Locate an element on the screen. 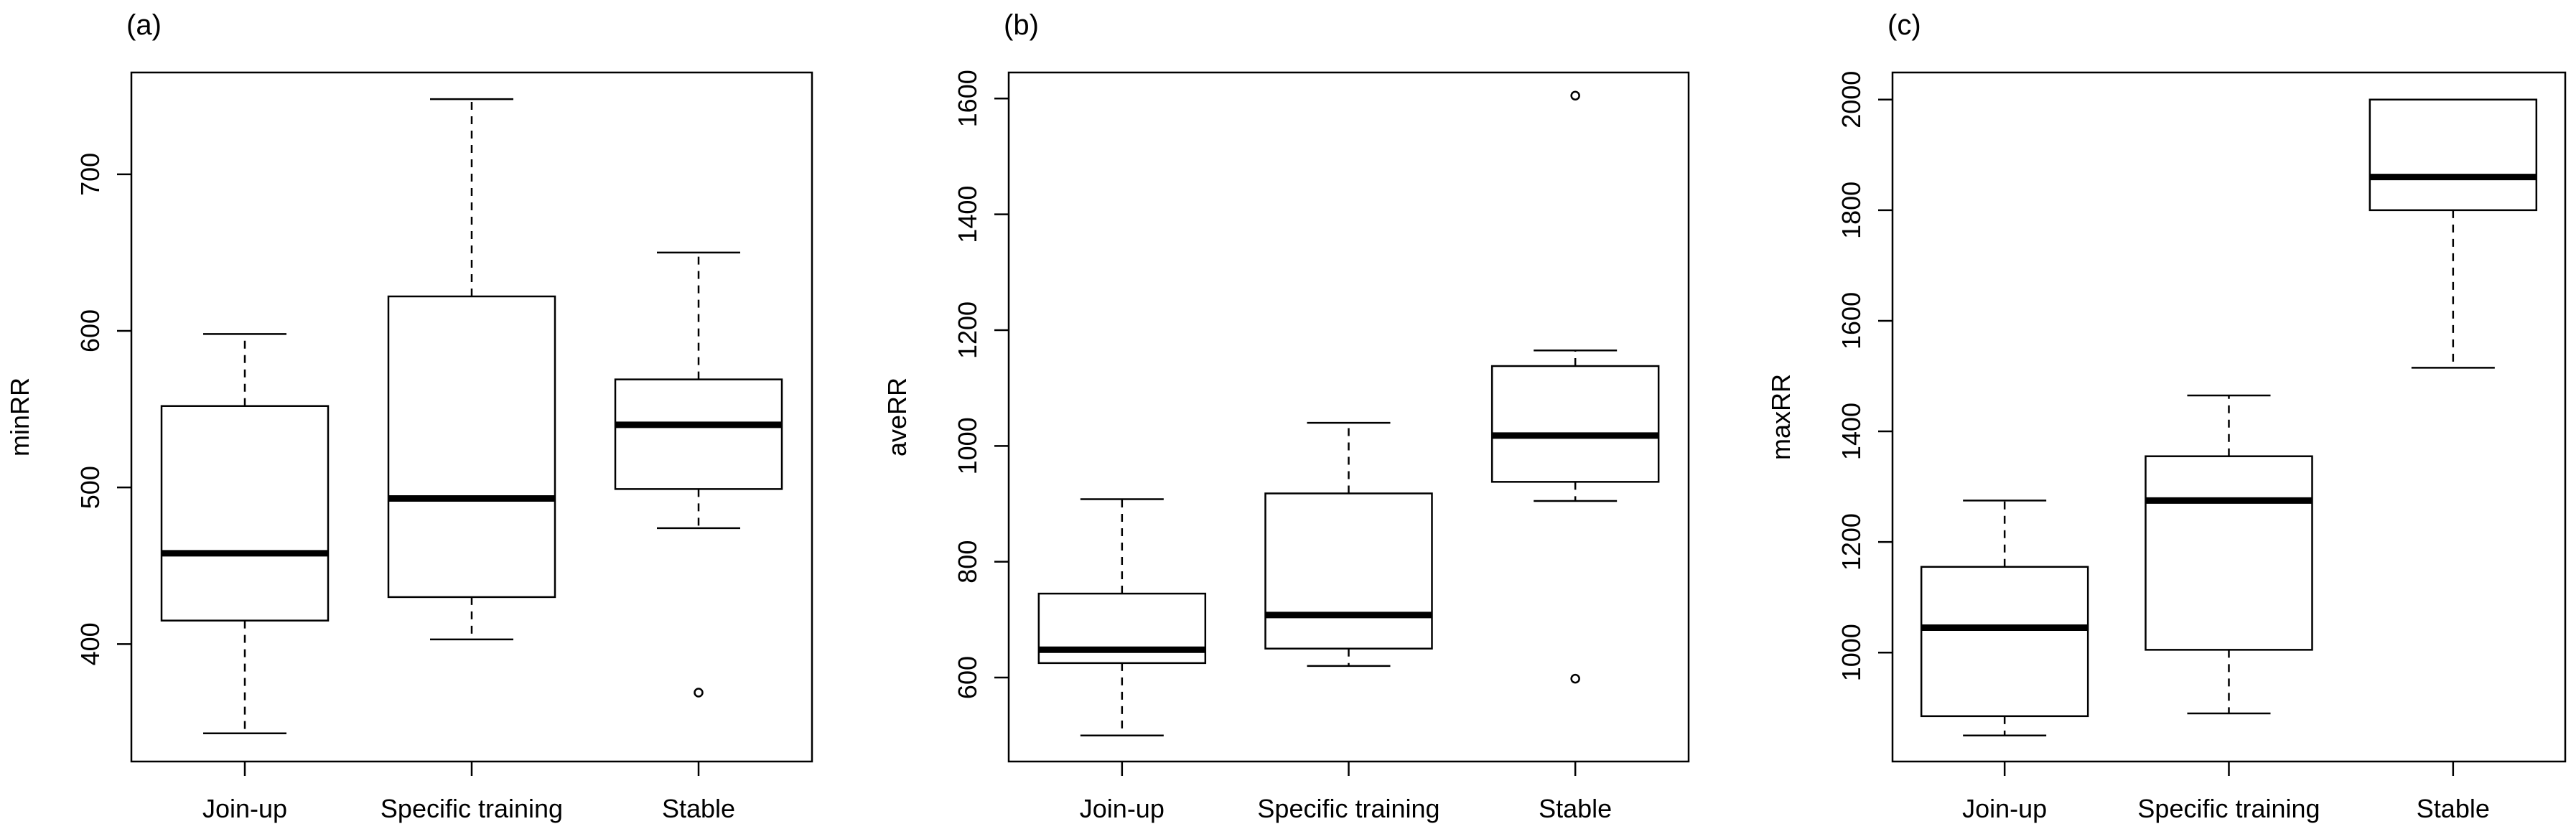 The image size is (2576, 834). panel-label: (c) is located at coordinates (1904, 25).